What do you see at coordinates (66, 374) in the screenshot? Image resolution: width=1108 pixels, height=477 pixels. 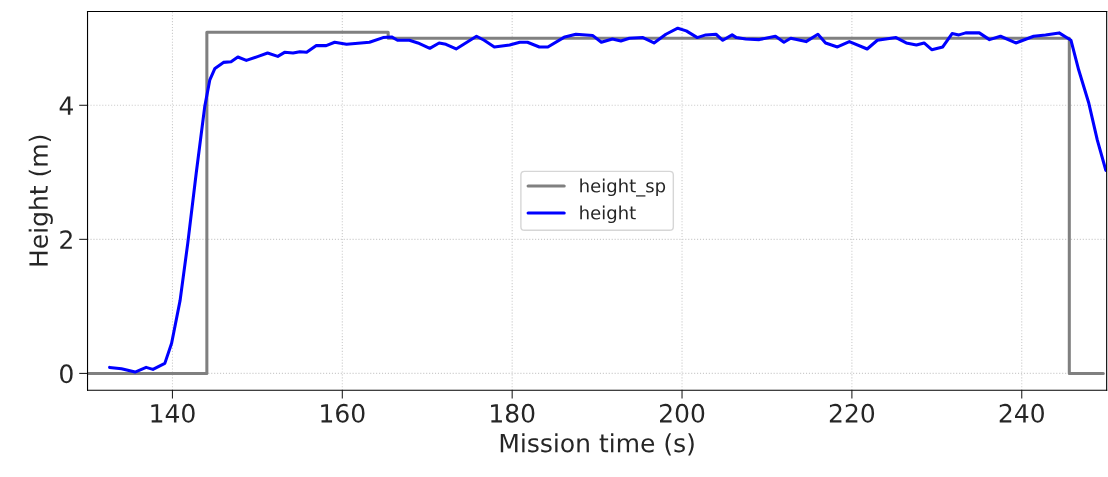 I see `y-tick-label: 0` at bounding box center [66, 374].